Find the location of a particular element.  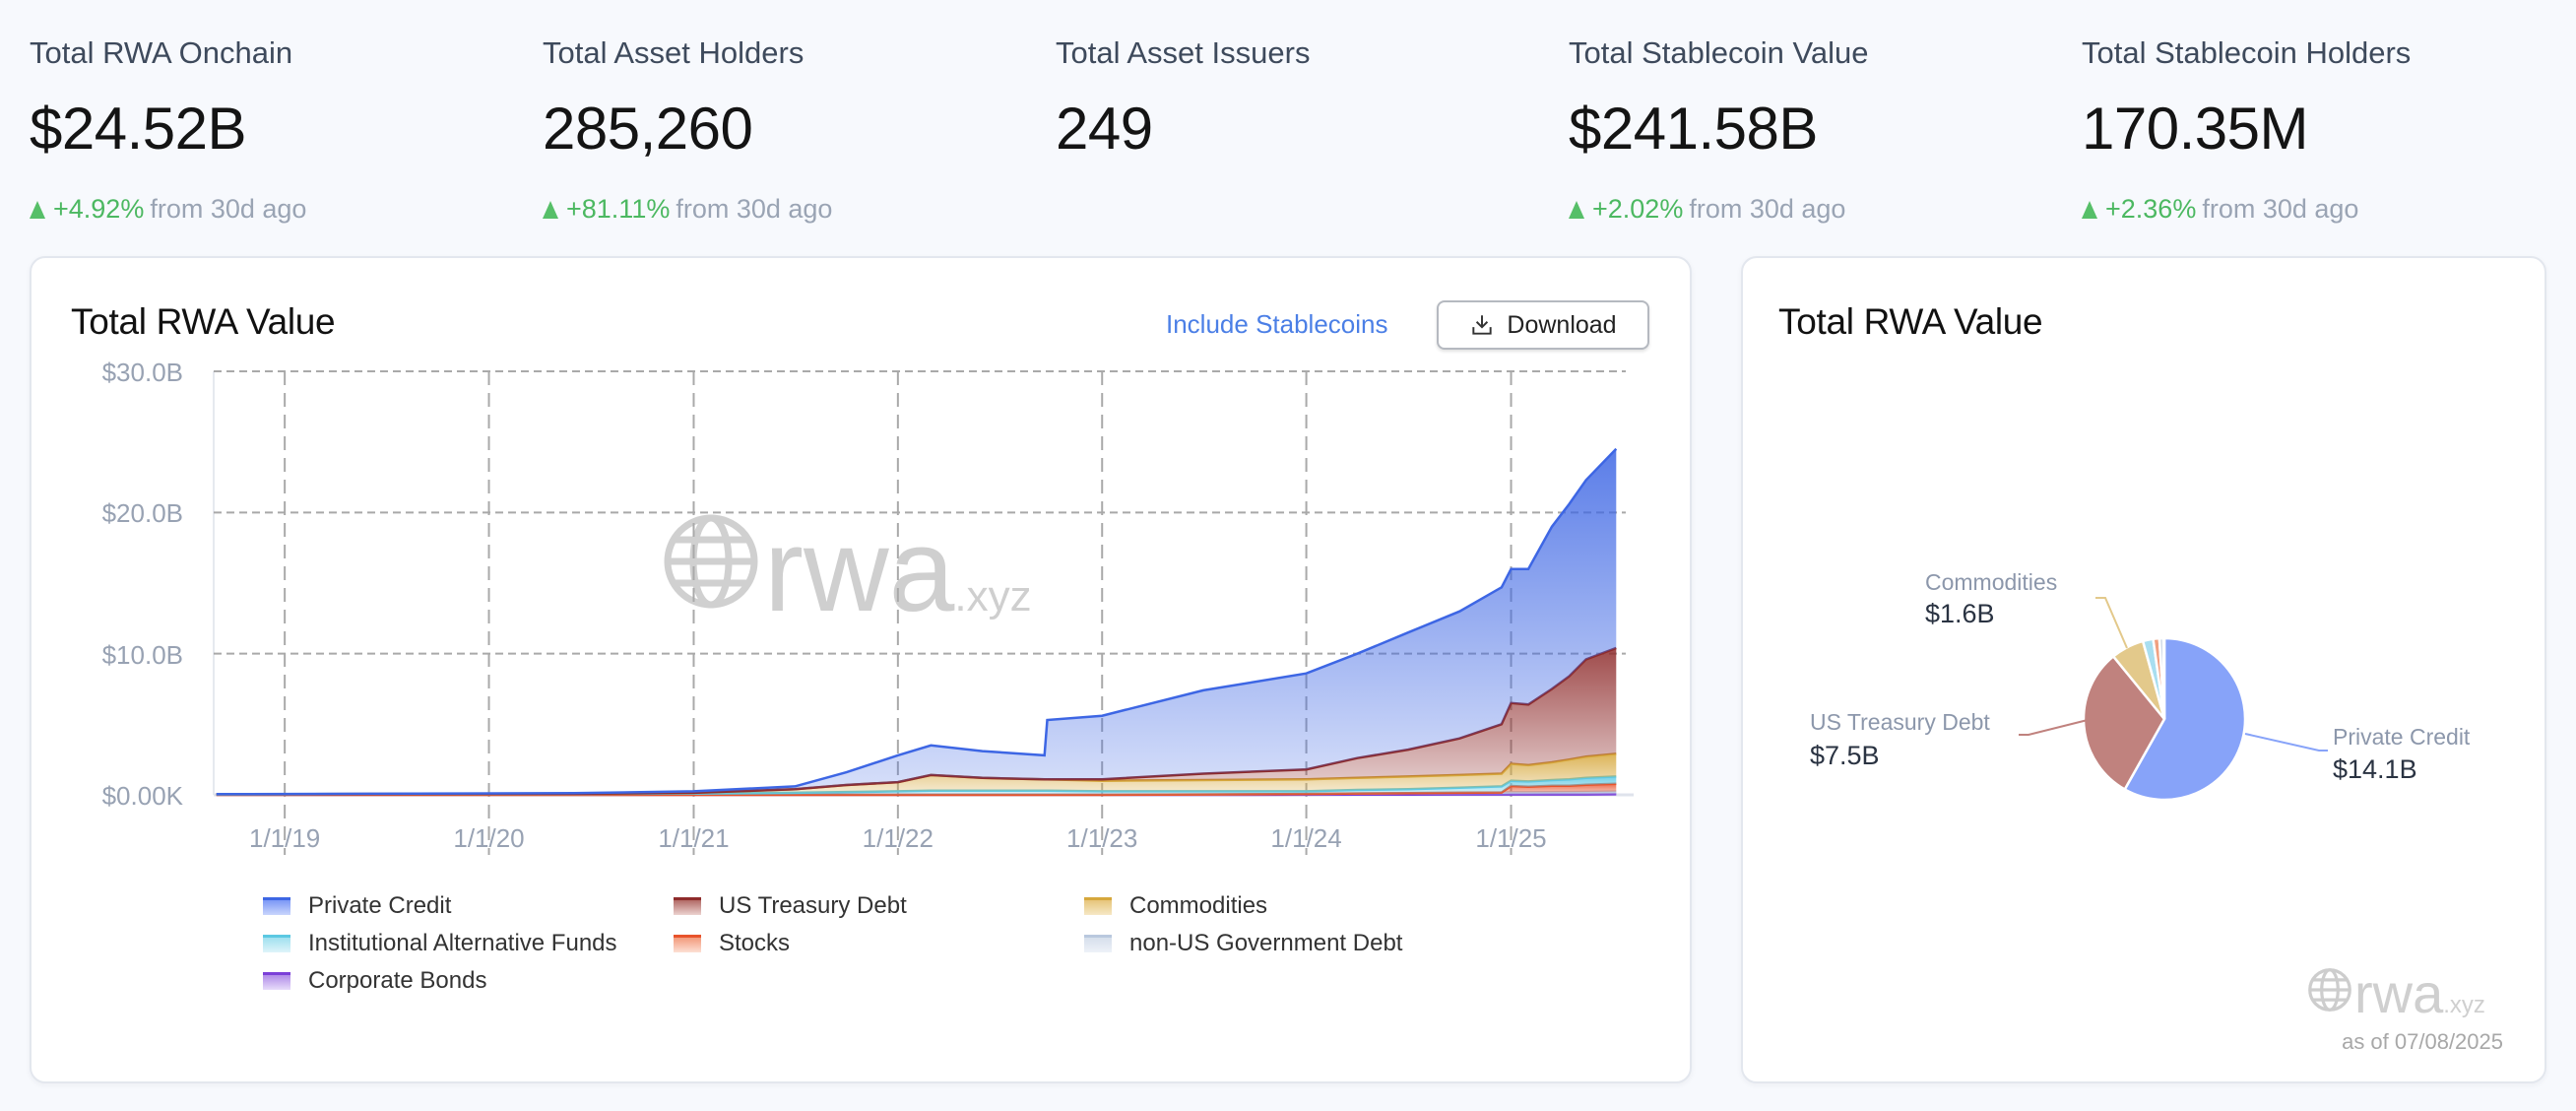

x-tick-label: 1/1/21 is located at coordinates (694, 838).